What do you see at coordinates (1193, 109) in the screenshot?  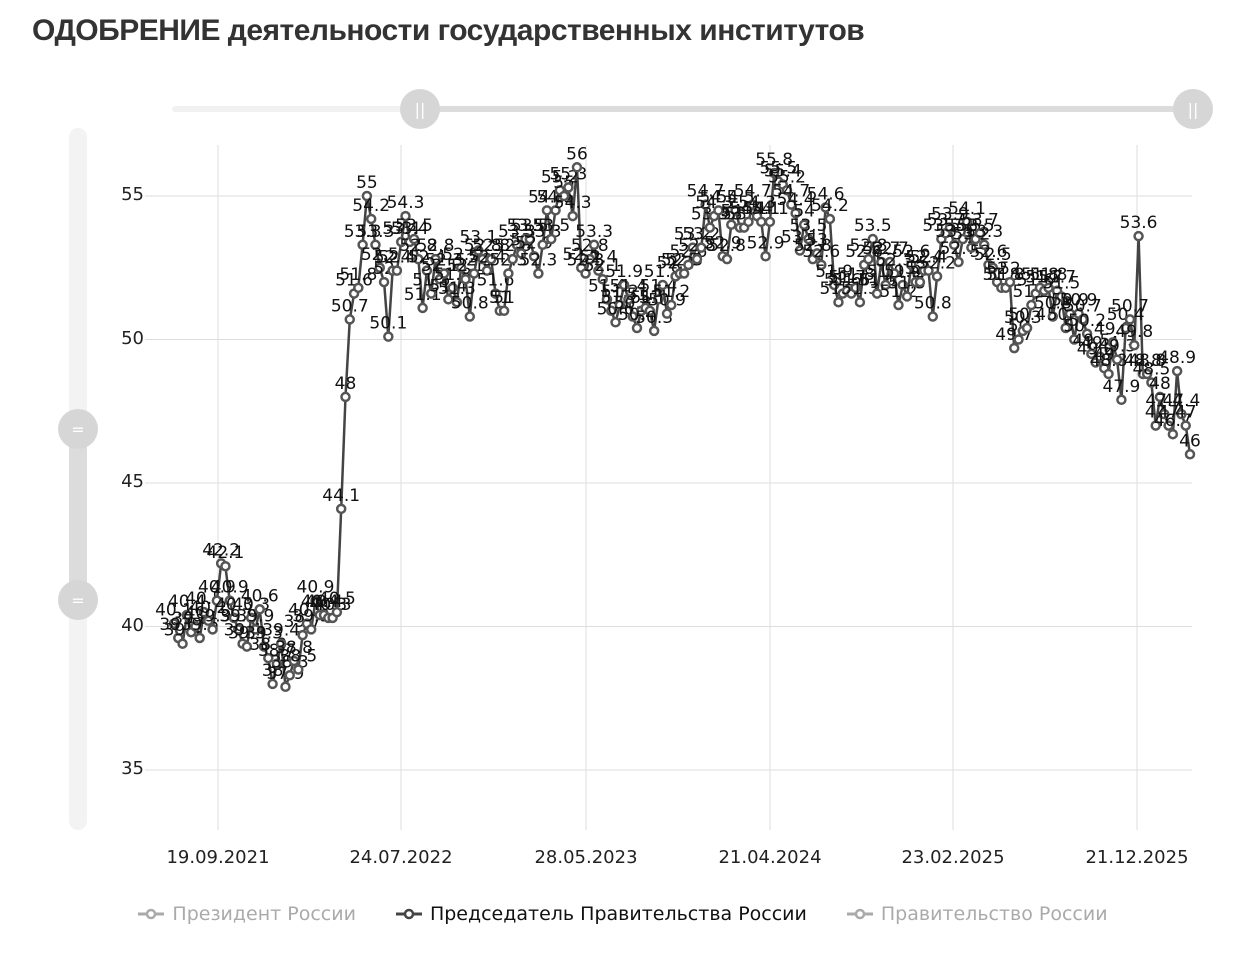 I see `x-range-end-handle: ||` at bounding box center [1193, 109].